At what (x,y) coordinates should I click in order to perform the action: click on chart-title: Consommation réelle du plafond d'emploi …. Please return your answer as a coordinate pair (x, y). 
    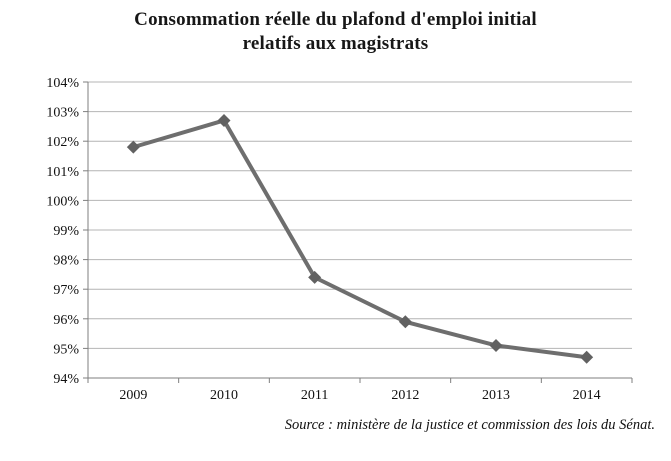
    Looking at the image, I should click on (335, 32).